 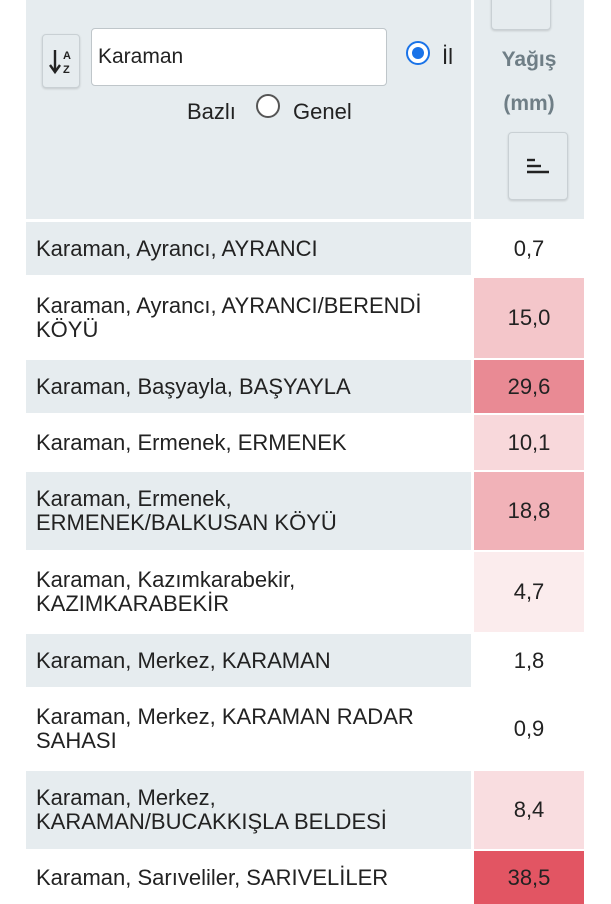 What do you see at coordinates (66, 70) in the screenshot?
I see `svg-text: Z` at bounding box center [66, 70].